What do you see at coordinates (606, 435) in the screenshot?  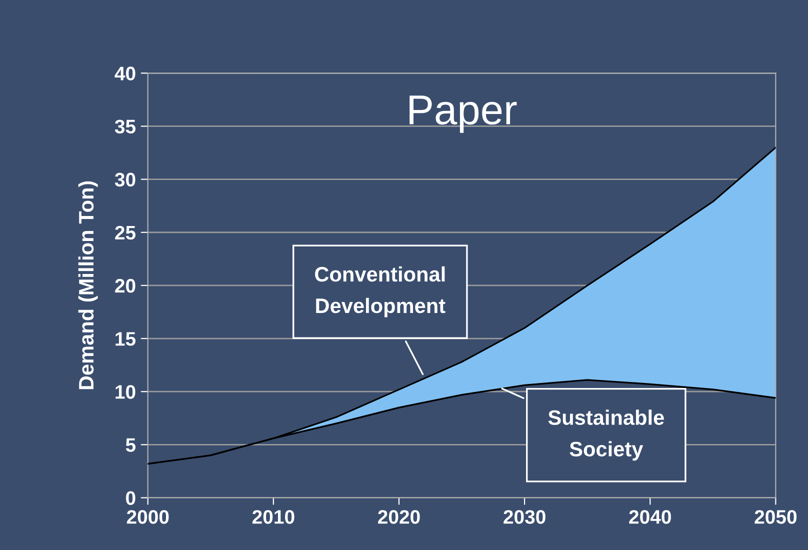 I see `annotation: Sustainable Society` at bounding box center [606, 435].